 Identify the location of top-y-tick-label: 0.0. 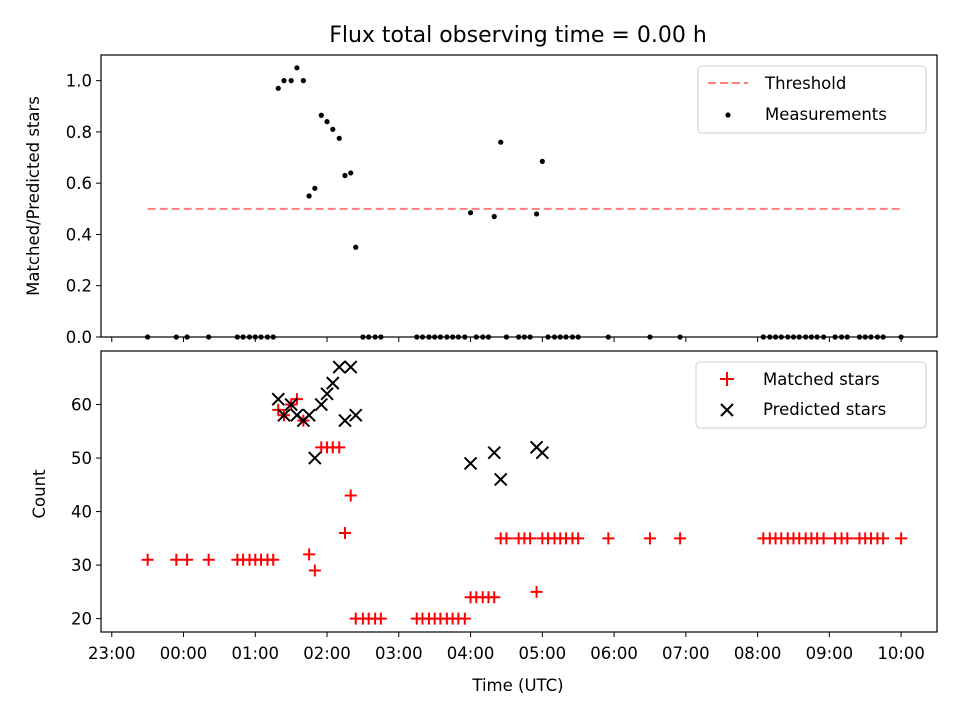
(79, 337).